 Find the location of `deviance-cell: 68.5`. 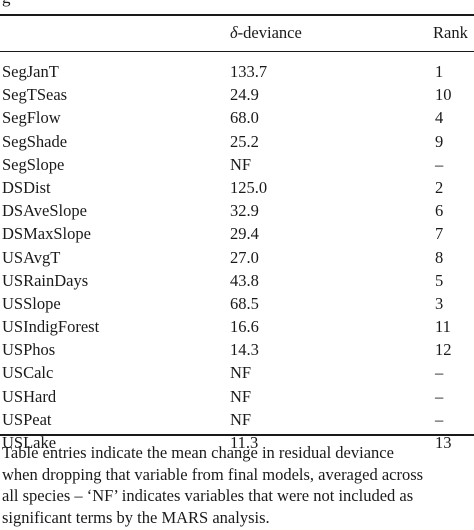

deviance-cell: 68.5 is located at coordinates (244, 303).